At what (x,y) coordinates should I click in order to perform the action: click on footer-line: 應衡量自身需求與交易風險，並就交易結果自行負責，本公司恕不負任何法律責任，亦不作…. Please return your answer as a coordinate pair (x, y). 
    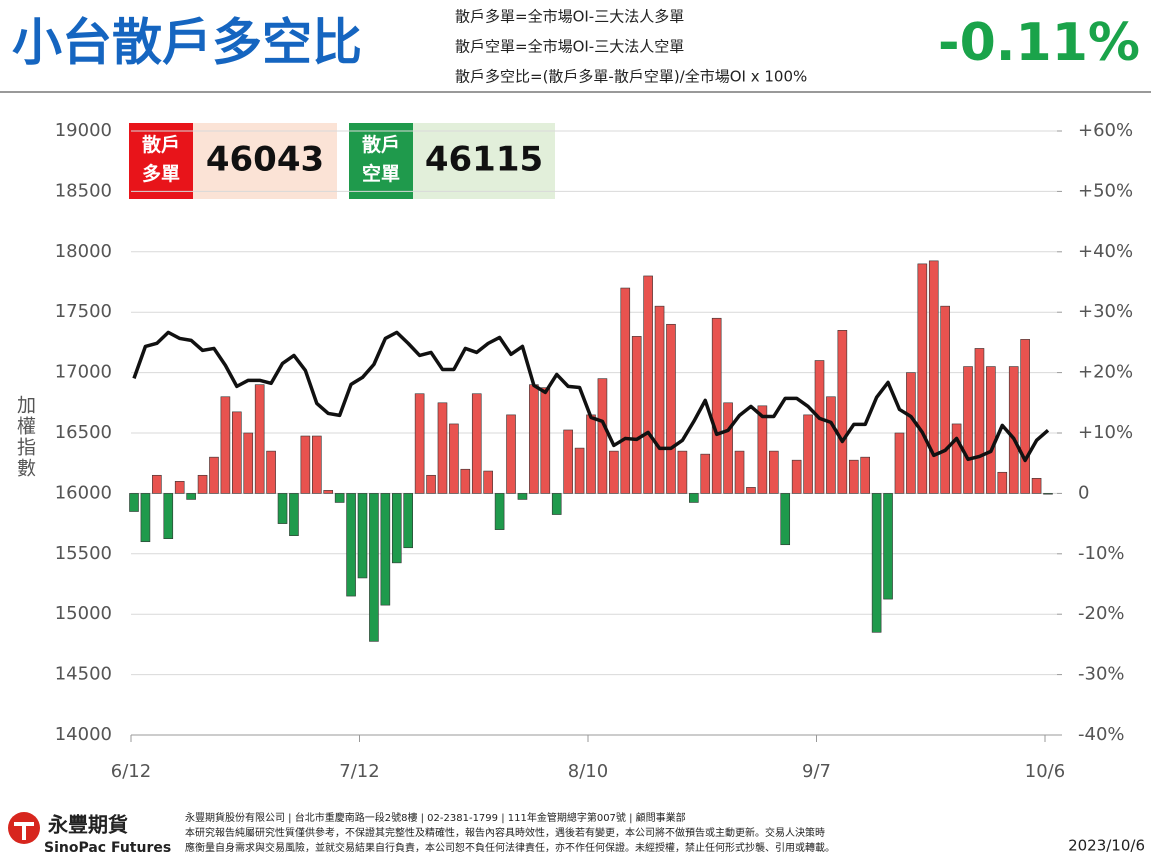
    Looking at the image, I should click on (510, 847).